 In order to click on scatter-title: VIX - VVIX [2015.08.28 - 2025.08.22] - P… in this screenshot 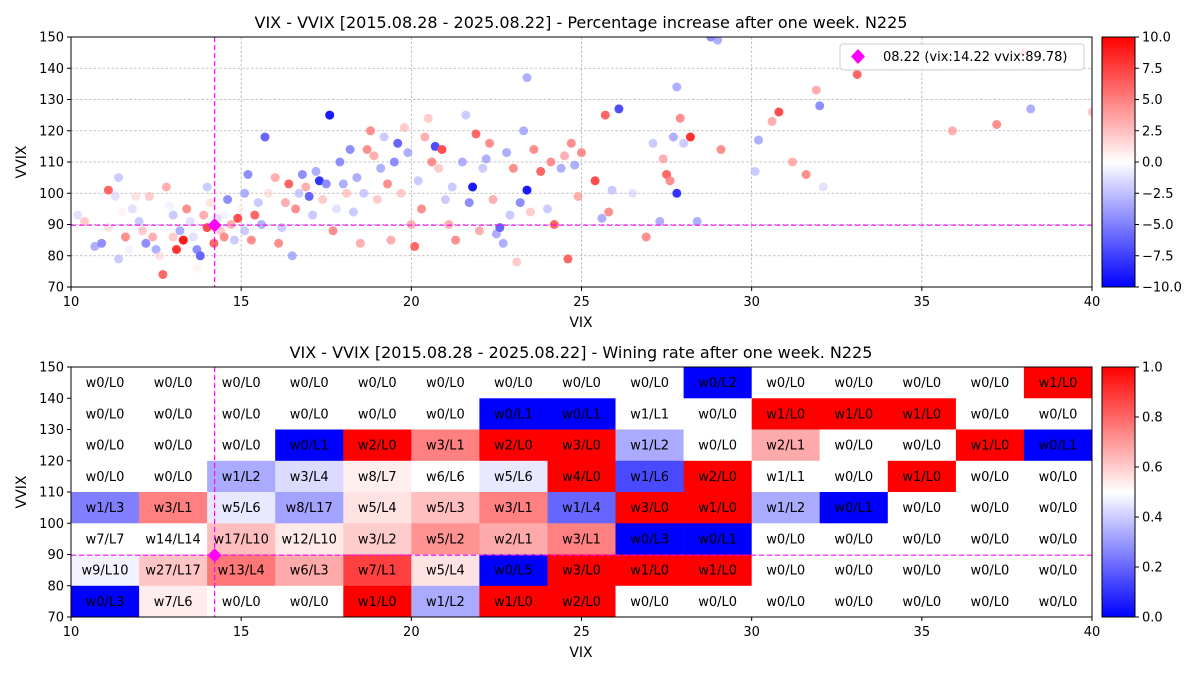, I will do `click(581, 22)`.